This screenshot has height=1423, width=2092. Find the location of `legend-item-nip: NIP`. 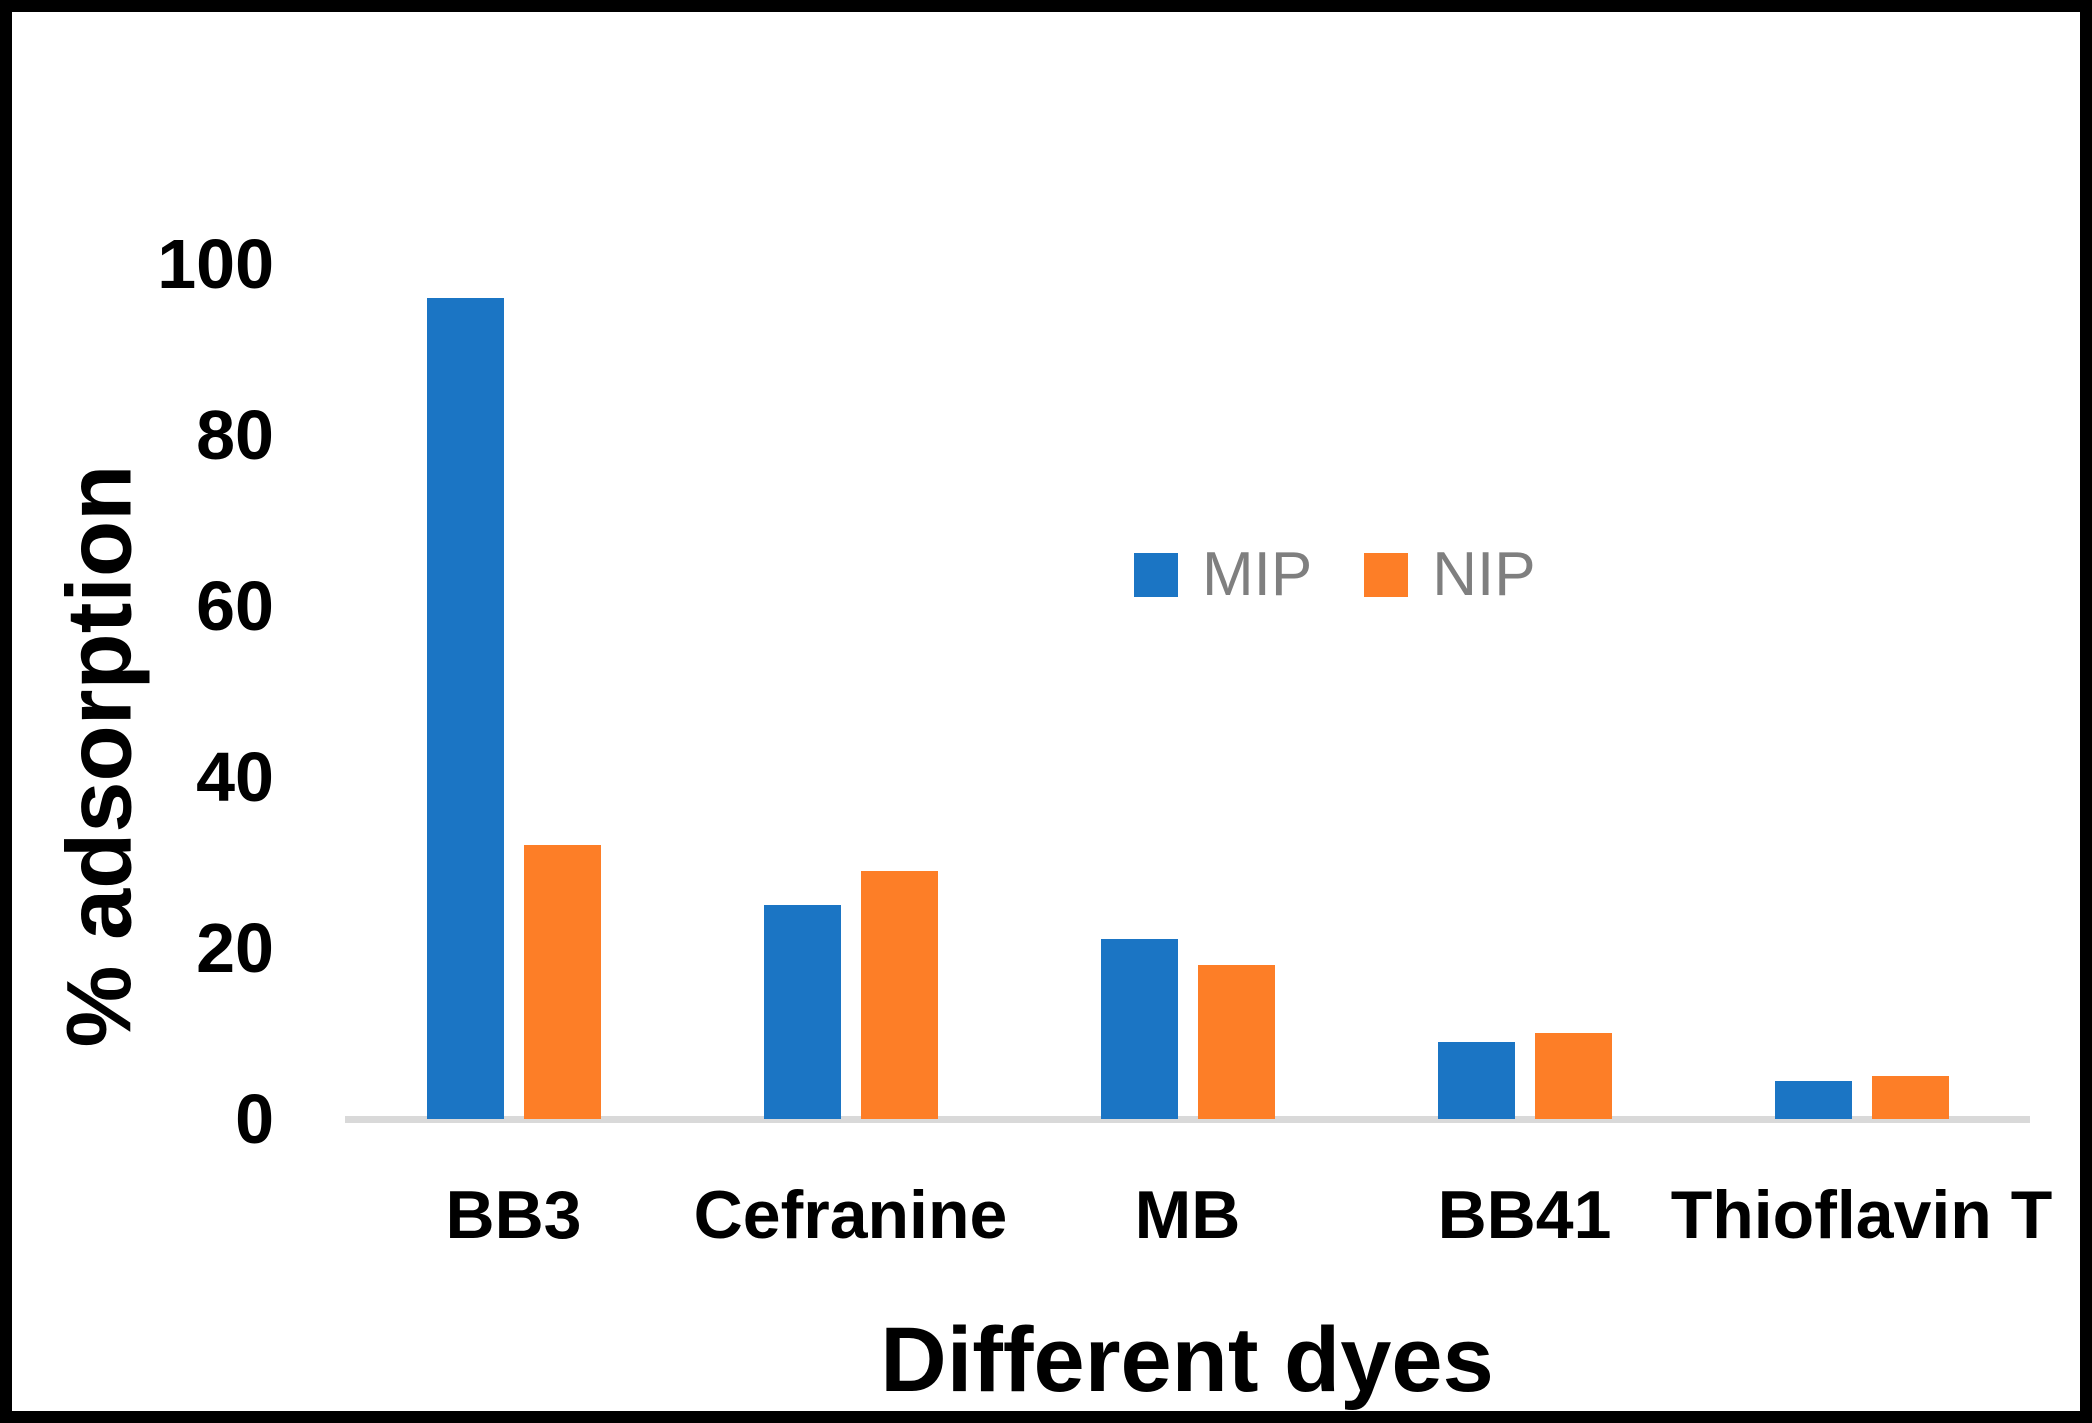

legend-item-nip: NIP is located at coordinates (1450, 574).